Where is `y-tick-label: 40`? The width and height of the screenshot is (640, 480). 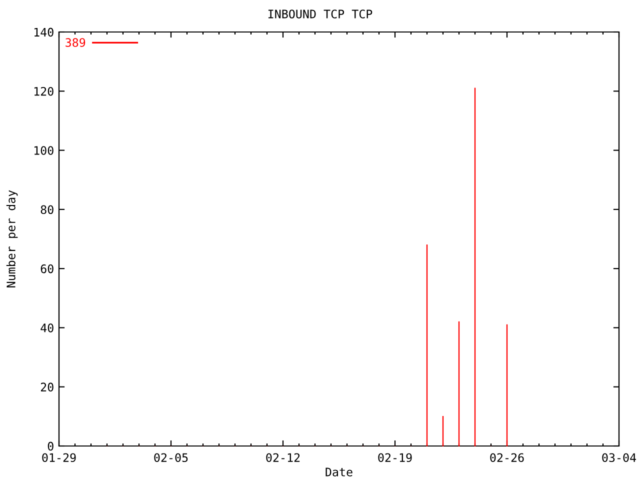
y-tick-label: 40 is located at coordinates (47, 328).